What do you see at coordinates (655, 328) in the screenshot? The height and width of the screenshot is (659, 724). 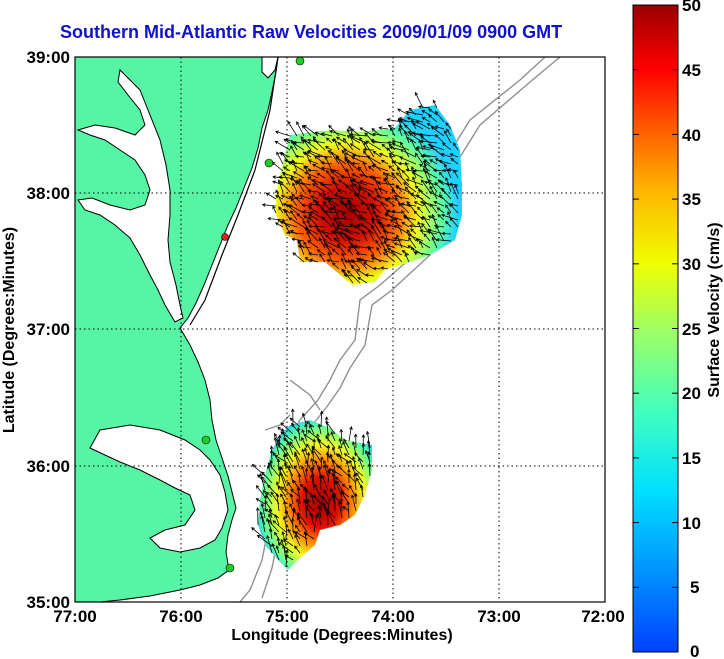 I see `colorbar-ticks` at bounding box center [655, 328].